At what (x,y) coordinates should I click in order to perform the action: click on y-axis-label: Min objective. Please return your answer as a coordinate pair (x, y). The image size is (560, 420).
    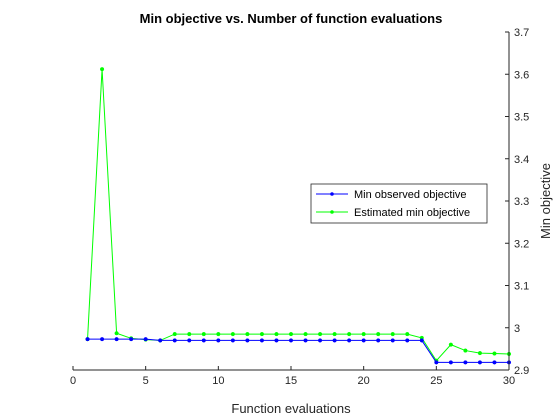
    Looking at the image, I should click on (545, 201).